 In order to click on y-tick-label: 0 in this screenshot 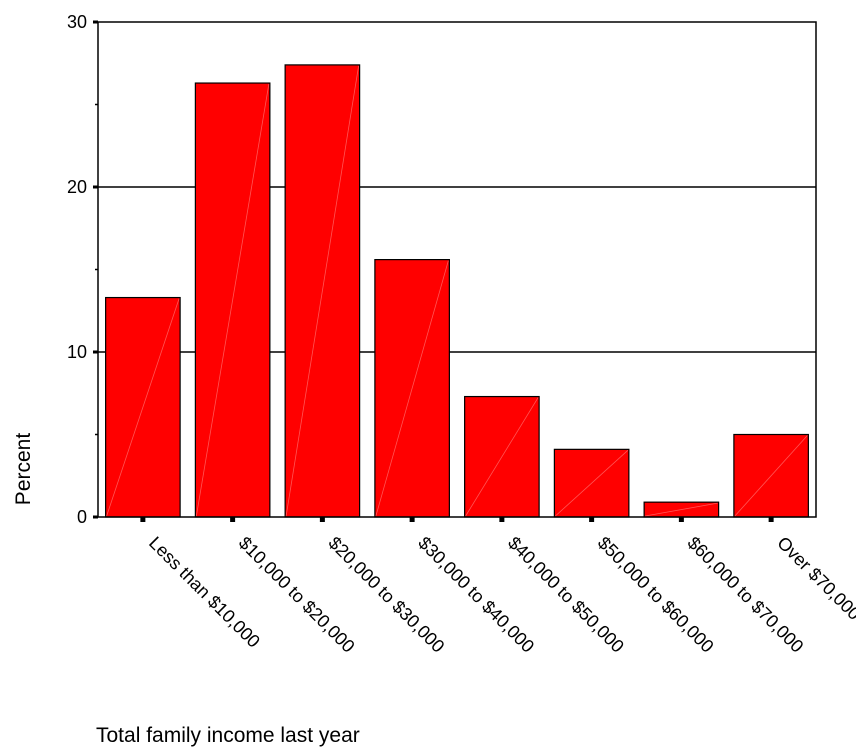, I will do `click(82, 517)`.